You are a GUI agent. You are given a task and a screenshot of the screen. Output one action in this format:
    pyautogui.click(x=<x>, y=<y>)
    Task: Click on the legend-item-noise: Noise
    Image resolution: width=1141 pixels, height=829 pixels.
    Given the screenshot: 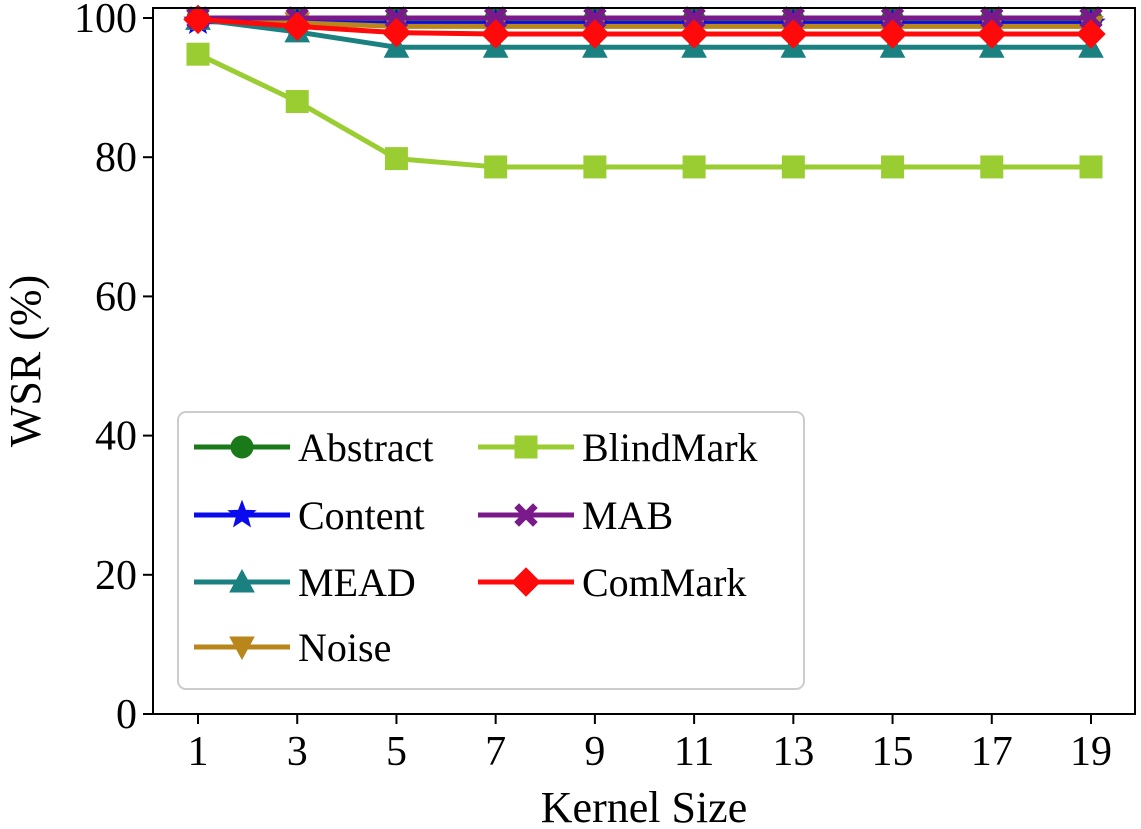 What is the action you would take?
    pyautogui.click(x=292, y=647)
    